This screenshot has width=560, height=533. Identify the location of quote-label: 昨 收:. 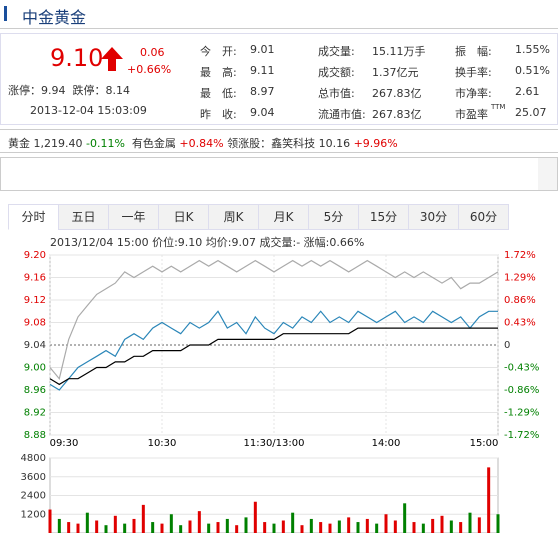
(218, 114).